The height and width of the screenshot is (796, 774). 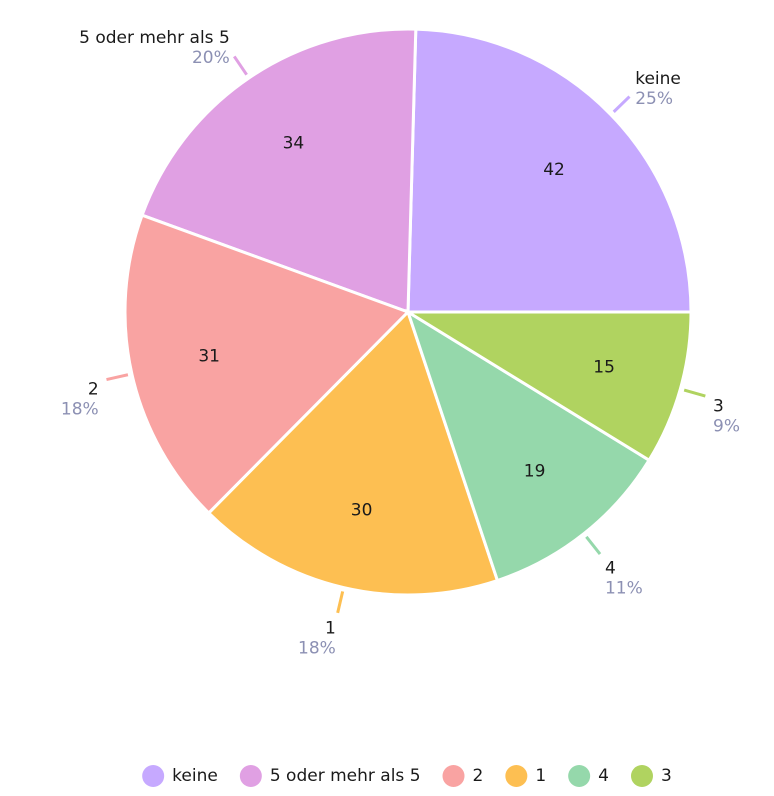 I want to click on slice-percent: 11%, so click(x=624, y=588).